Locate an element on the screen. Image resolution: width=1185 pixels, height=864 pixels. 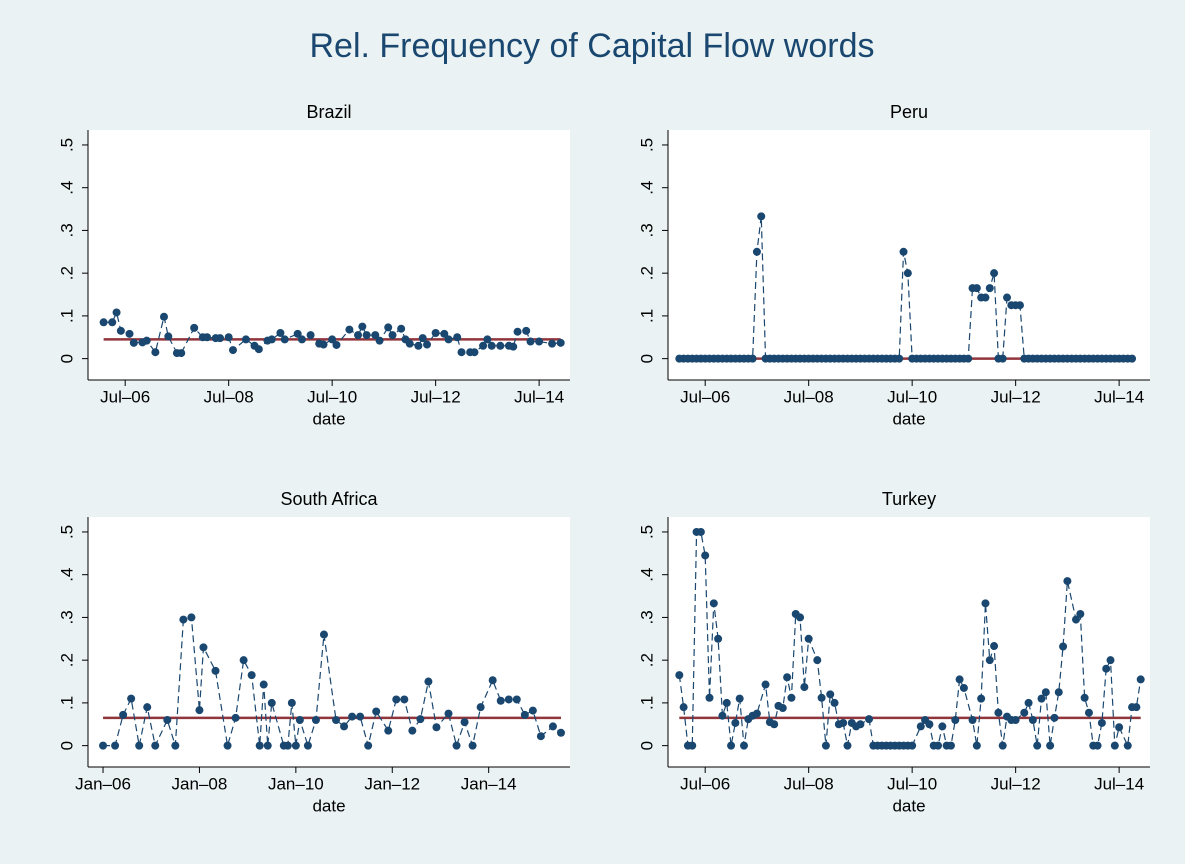
x-tick-label: Jan–10 is located at coordinates (296, 783).